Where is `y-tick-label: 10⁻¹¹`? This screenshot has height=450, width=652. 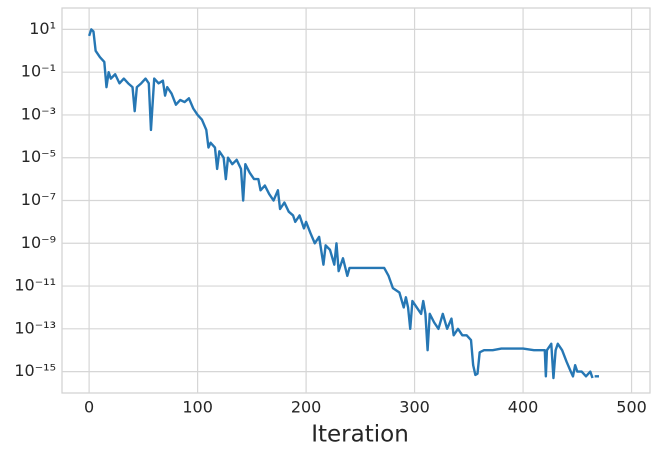 y-tick-label: 10⁻¹¹ is located at coordinates (35, 285).